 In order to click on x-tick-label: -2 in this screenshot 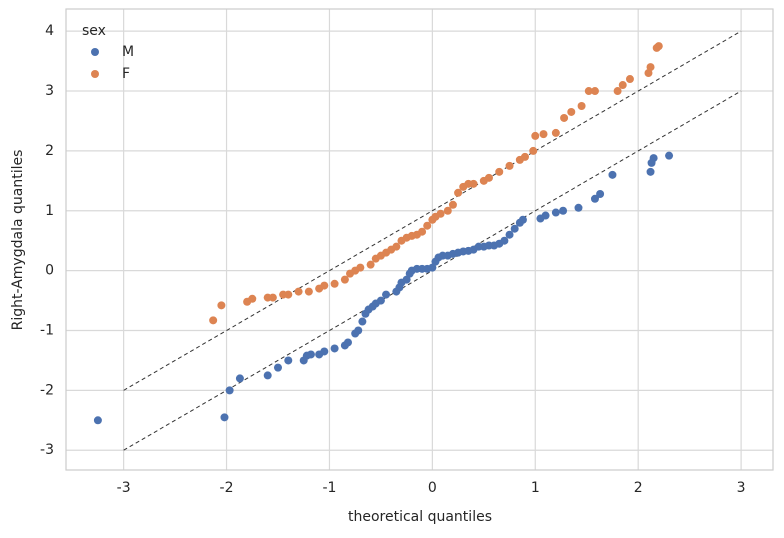, I will do `click(227, 488)`.